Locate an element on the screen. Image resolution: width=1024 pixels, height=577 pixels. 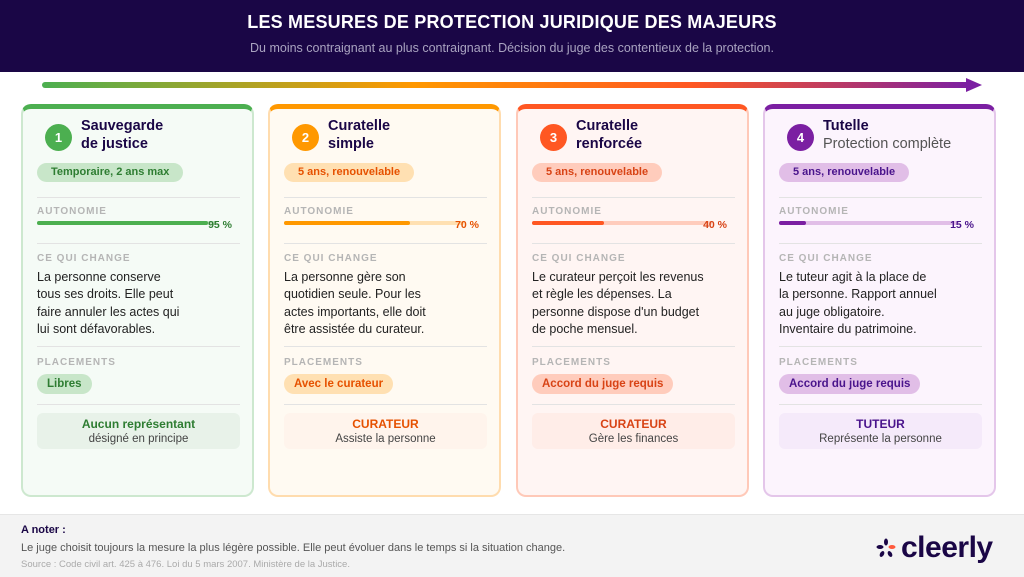
representative-box: Aucun représentant désigné en principe is located at coordinates (138, 431).